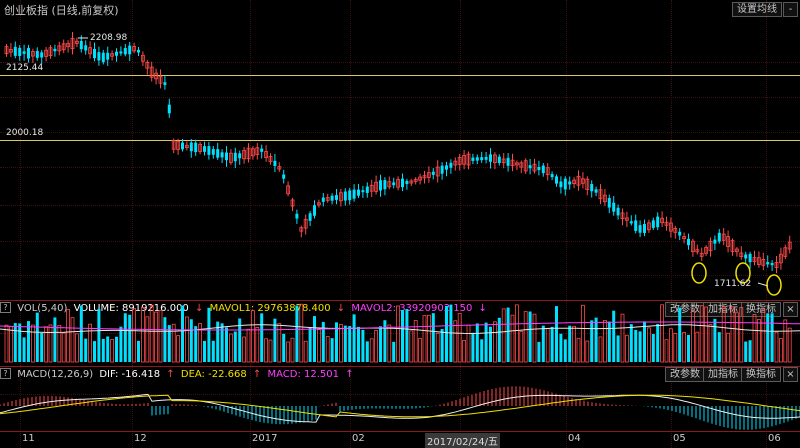 The height and width of the screenshot is (448, 800). I want to click on vol-switch-indicator-button: 换指标, so click(761, 309).